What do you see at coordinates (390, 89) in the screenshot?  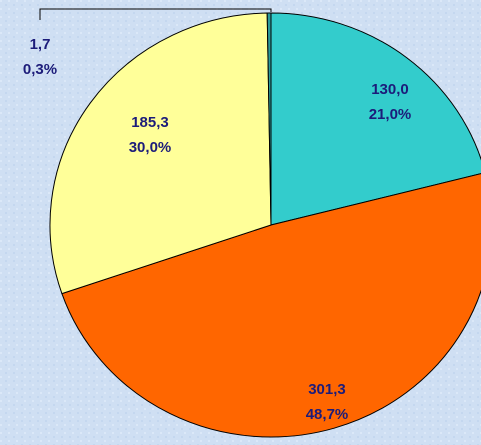 I see `value-label: 130,0` at bounding box center [390, 89].